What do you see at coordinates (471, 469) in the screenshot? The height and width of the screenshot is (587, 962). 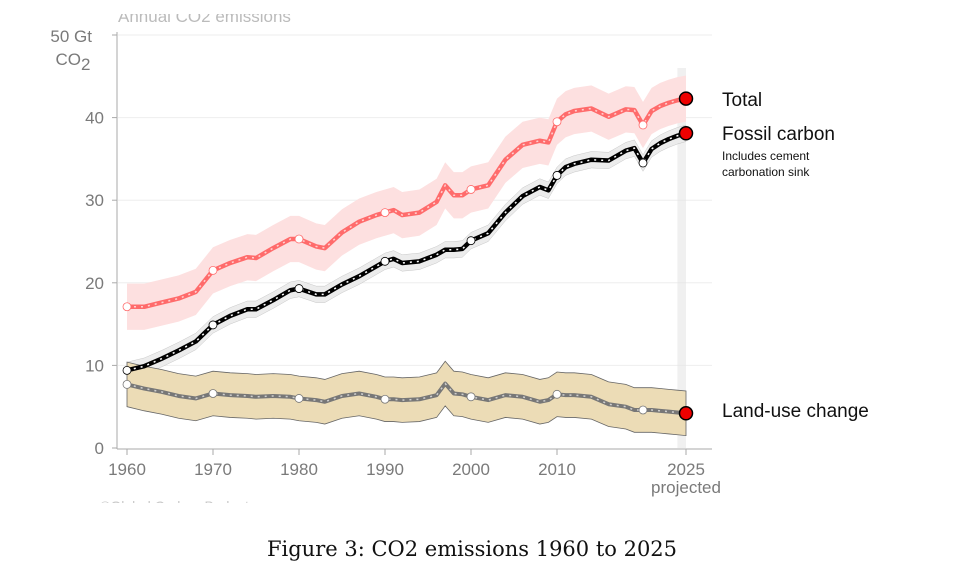 I see `x-tick-label: 2000` at bounding box center [471, 469].